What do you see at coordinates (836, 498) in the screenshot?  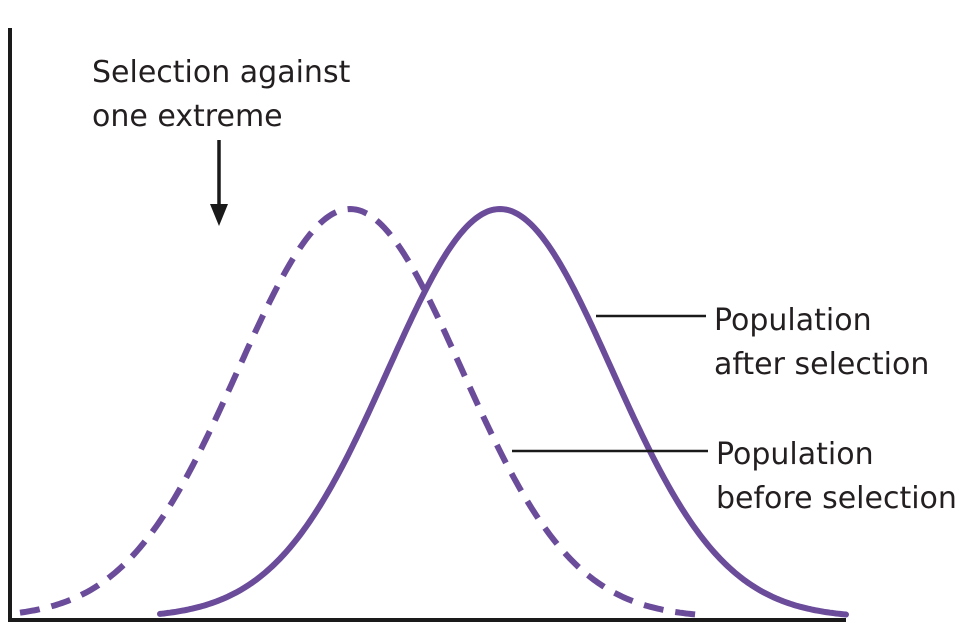 I see `before-label-line-2: before selection` at bounding box center [836, 498].